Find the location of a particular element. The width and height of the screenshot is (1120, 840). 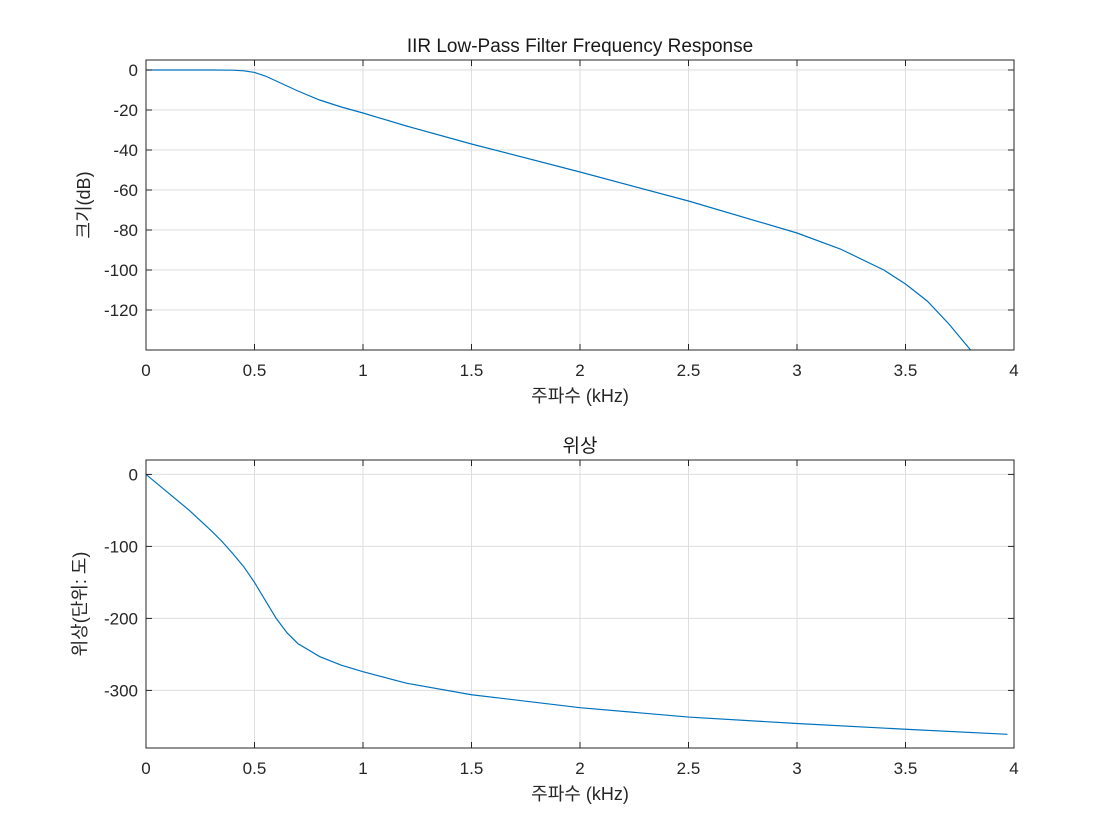

phase-chart-title: 위상 is located at coordinates (580, 446).